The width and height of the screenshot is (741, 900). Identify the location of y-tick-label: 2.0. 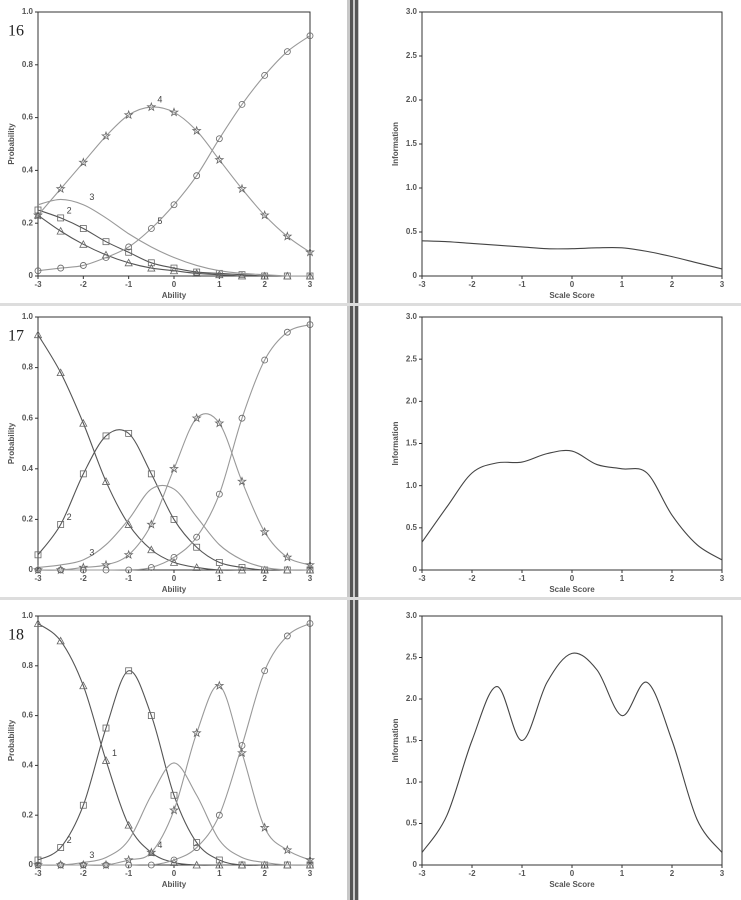
(412, 698).